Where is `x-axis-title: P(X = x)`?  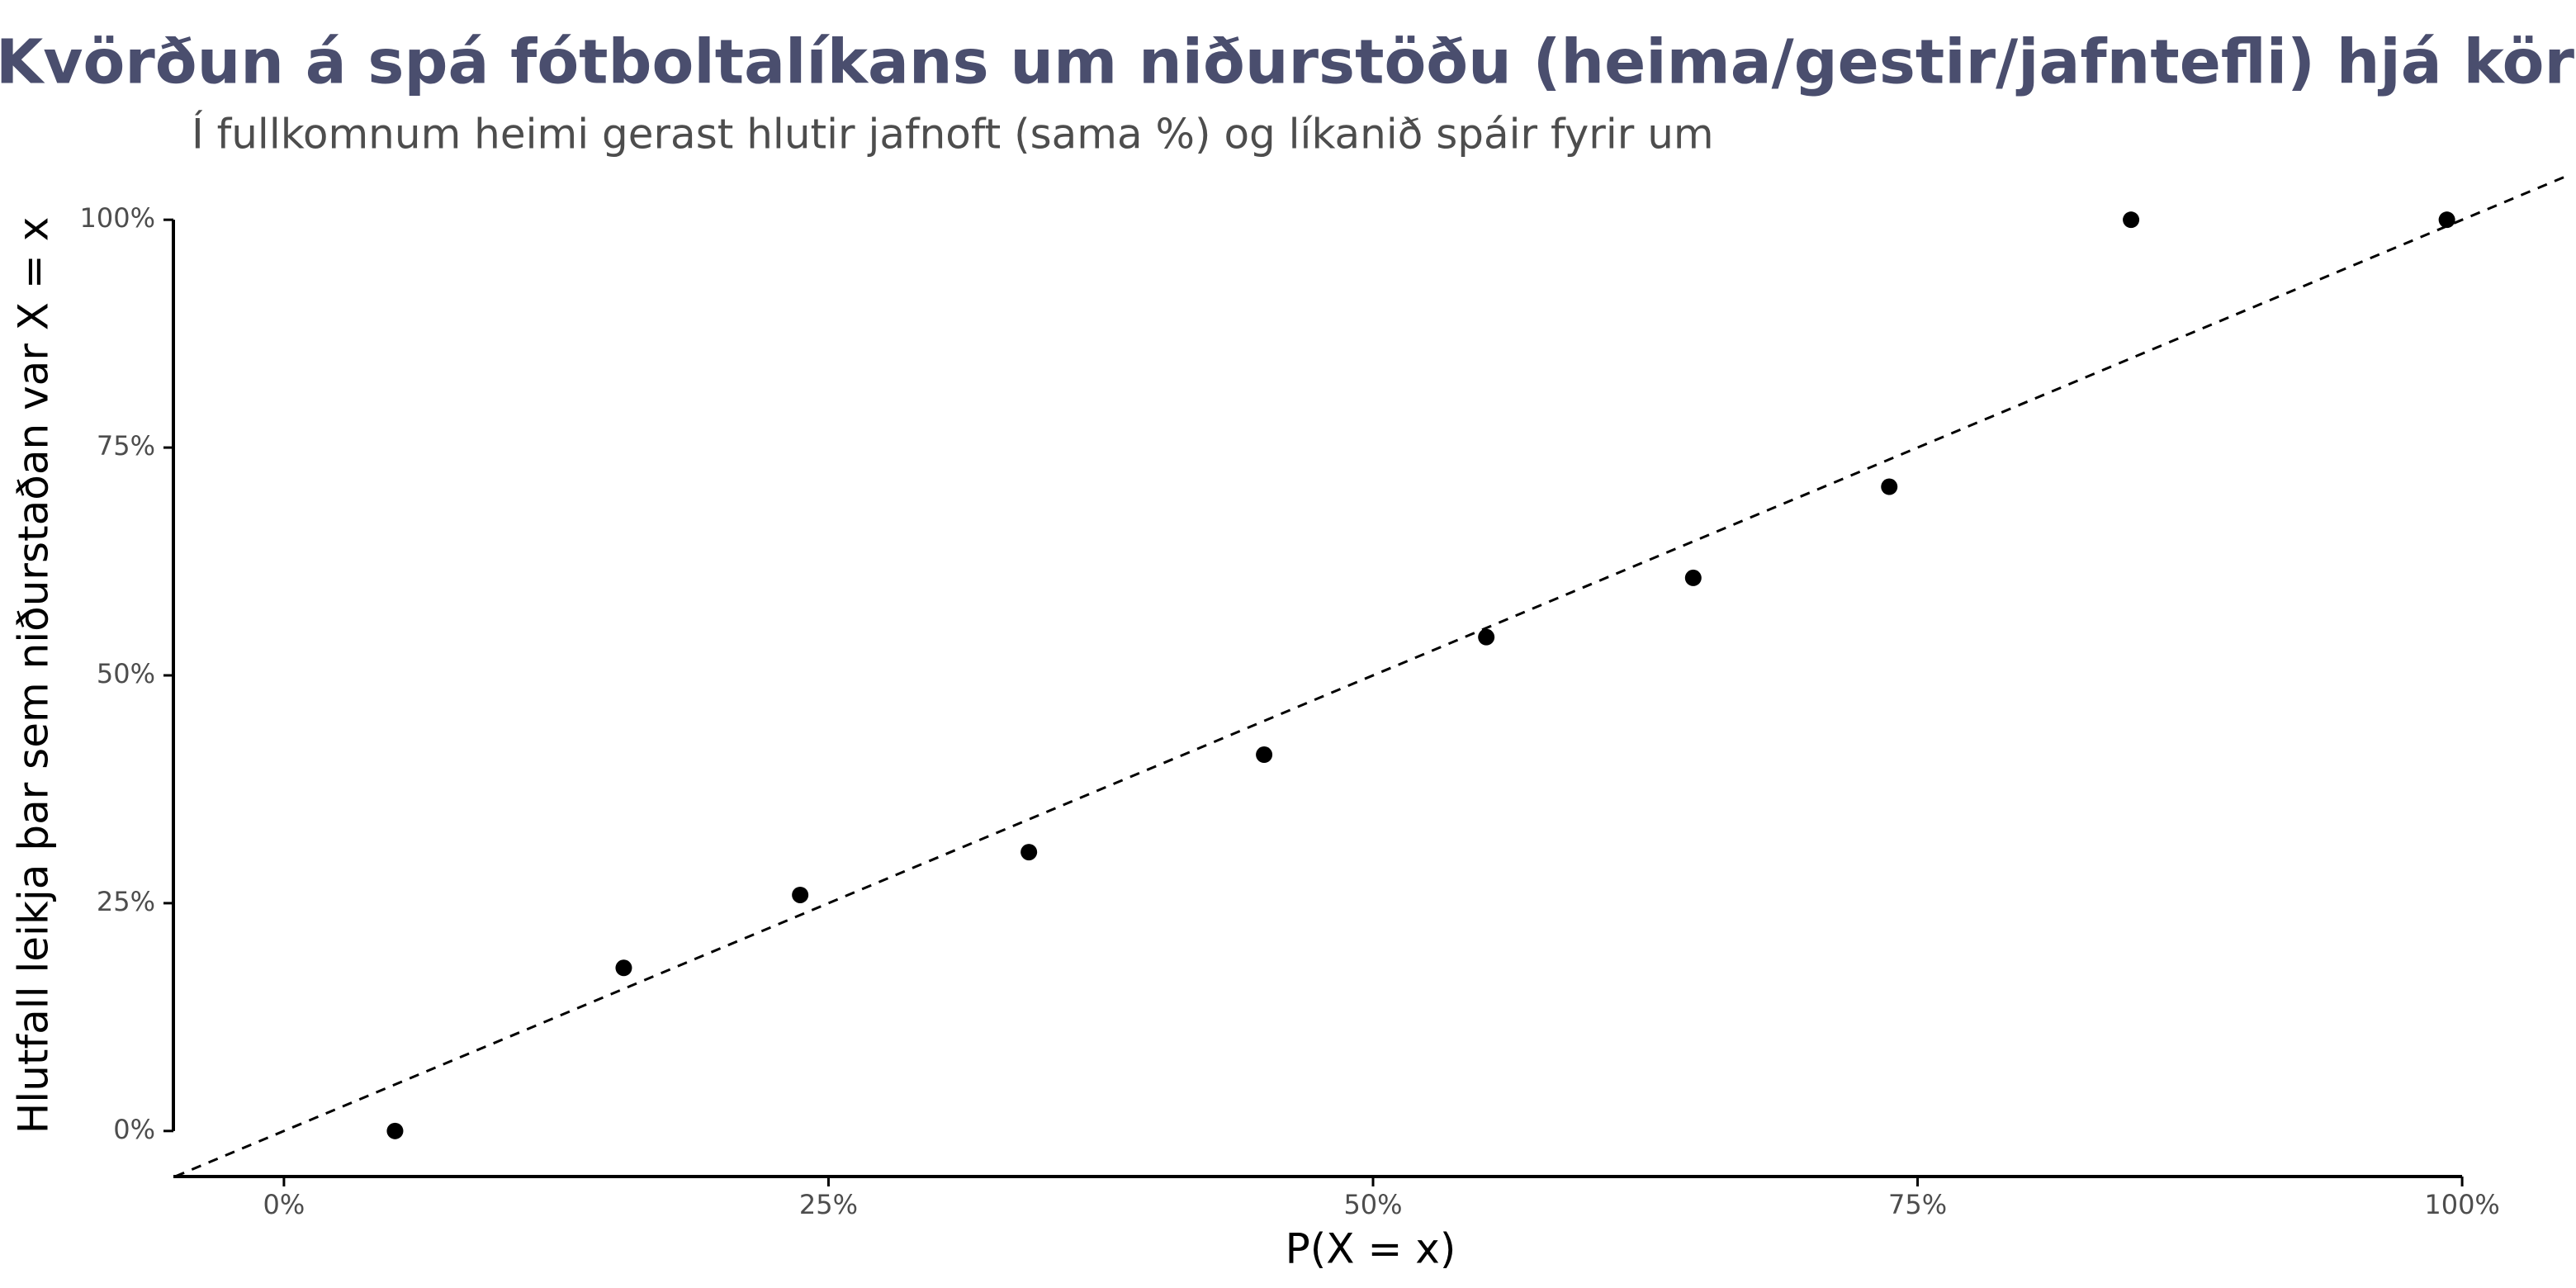
x-axis-title: P(X = x) is located at coordinates (1371, 1249).